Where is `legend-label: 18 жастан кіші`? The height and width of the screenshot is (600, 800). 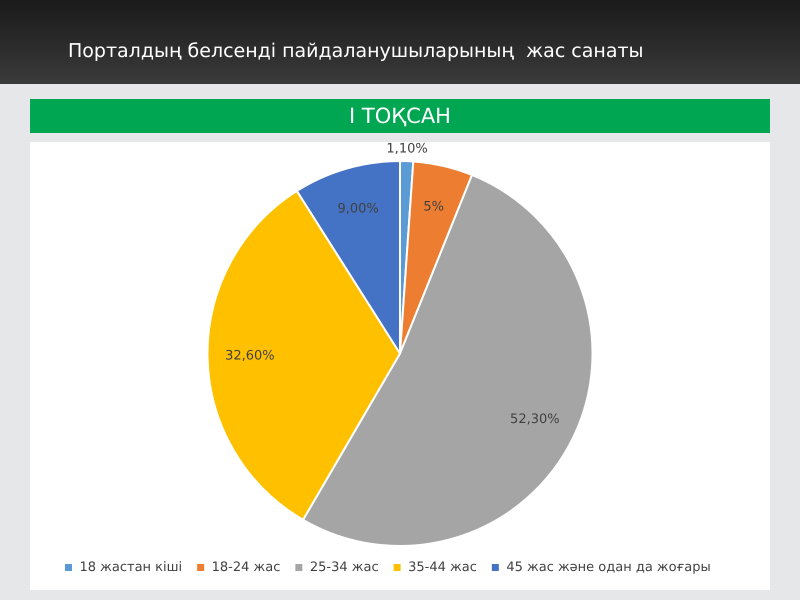 legend-label: 18 жастан кіші is located at coordinates (131, 567).